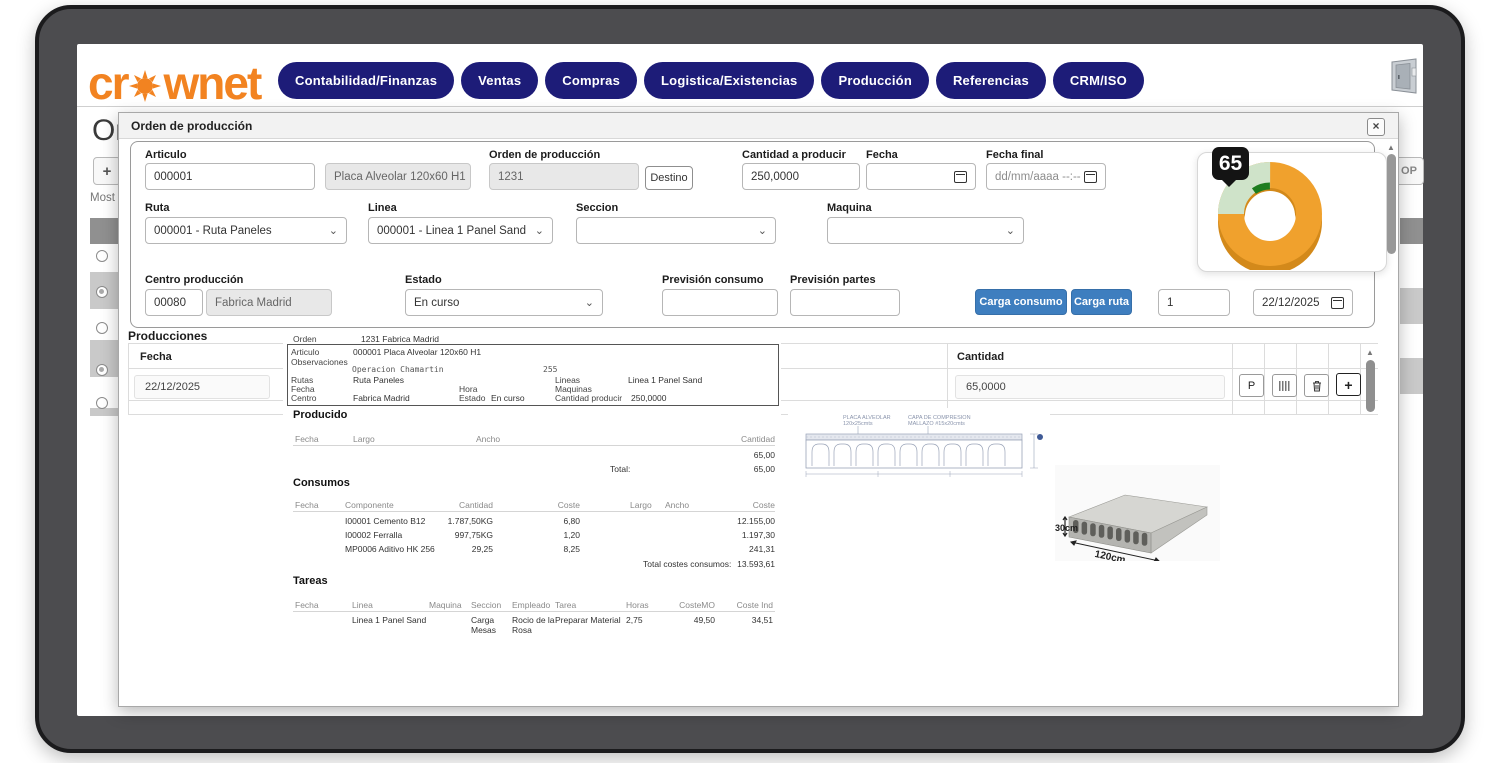  I want to click on orden-label: Orden de producción, so click(545, 155).